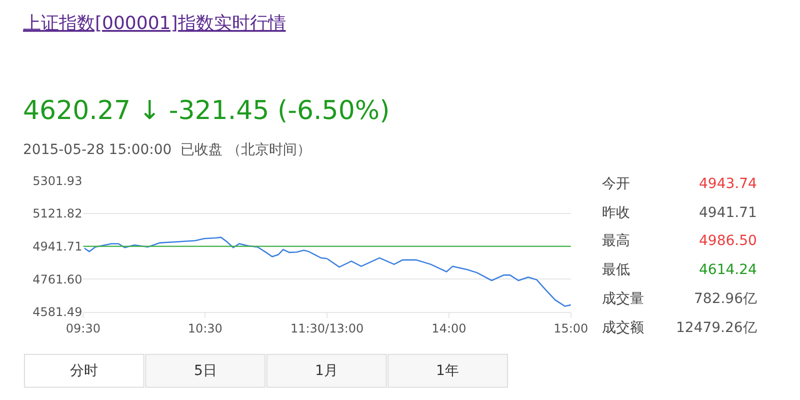  I want to click on text: 4941.71, so click(728, 213).